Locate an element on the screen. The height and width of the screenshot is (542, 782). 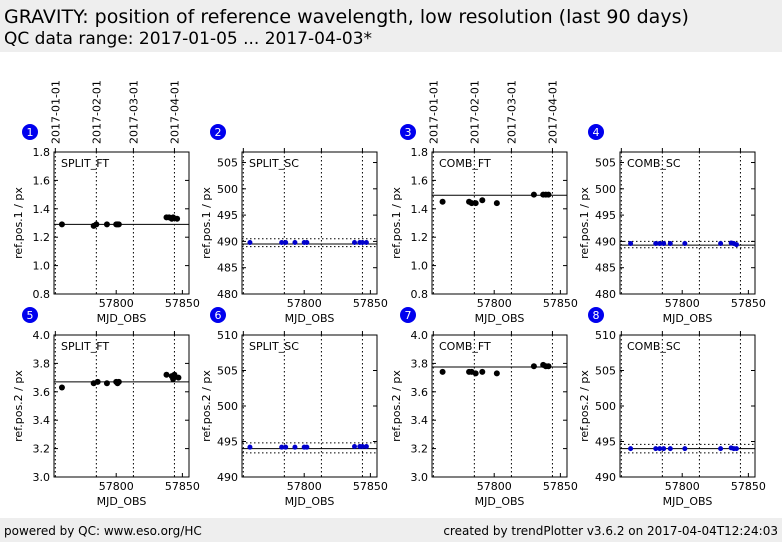
plot-1-date-tick-label: 2017-01-01 is located at coordinates (55, 112).